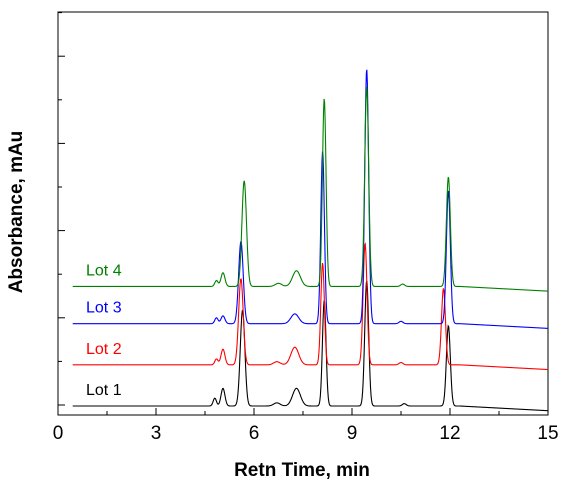 This screenshot has width=562, height=487. Describe the element at coordinates (302, 470) in the screenshot. I see `x-axis-title: Retn Time, min` at that location.